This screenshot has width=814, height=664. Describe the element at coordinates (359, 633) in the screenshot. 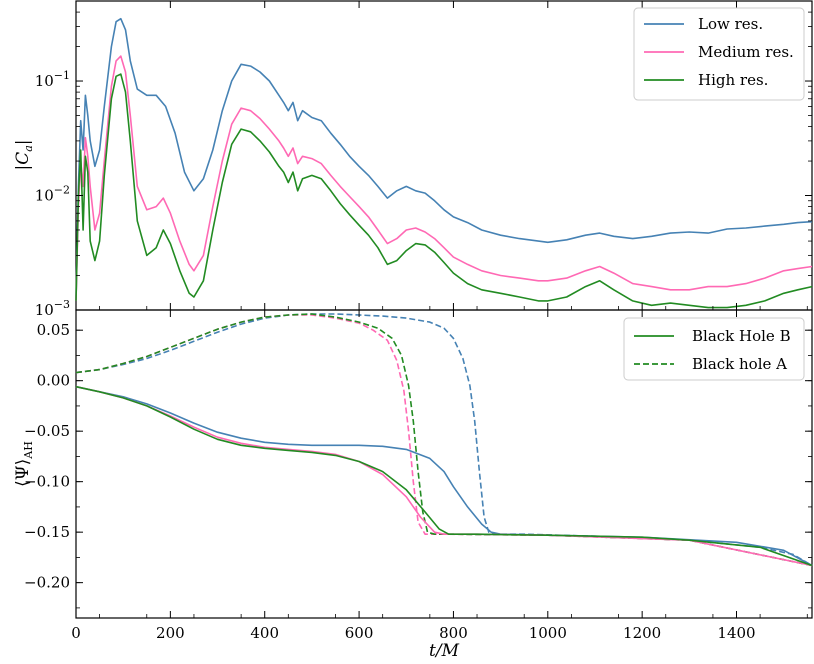

I see `bottom-xtick-label: 600` at that location.